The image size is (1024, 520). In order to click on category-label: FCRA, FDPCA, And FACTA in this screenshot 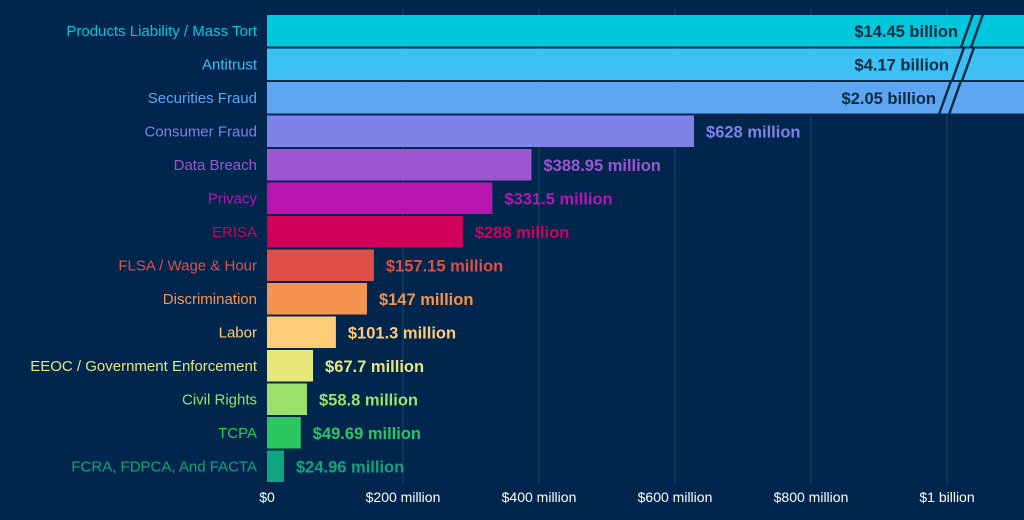, I will do `click(164, 466)`.